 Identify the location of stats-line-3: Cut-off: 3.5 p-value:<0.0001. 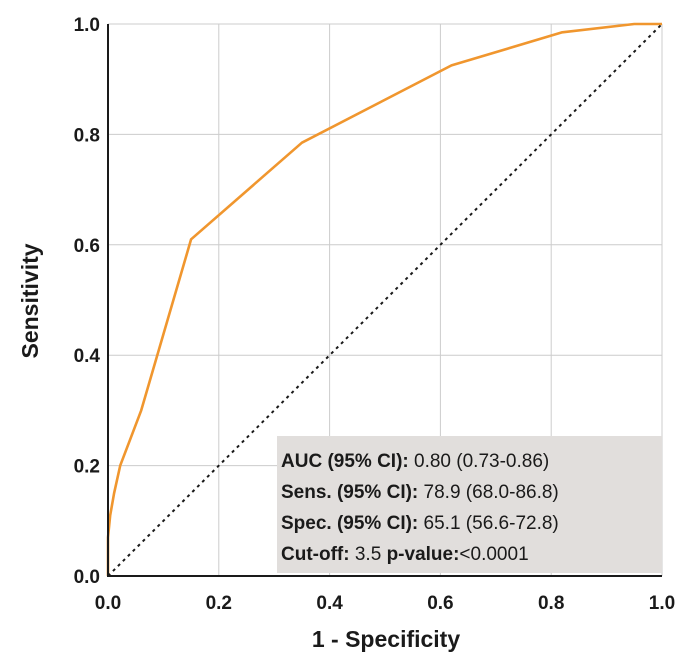
(405, 554).